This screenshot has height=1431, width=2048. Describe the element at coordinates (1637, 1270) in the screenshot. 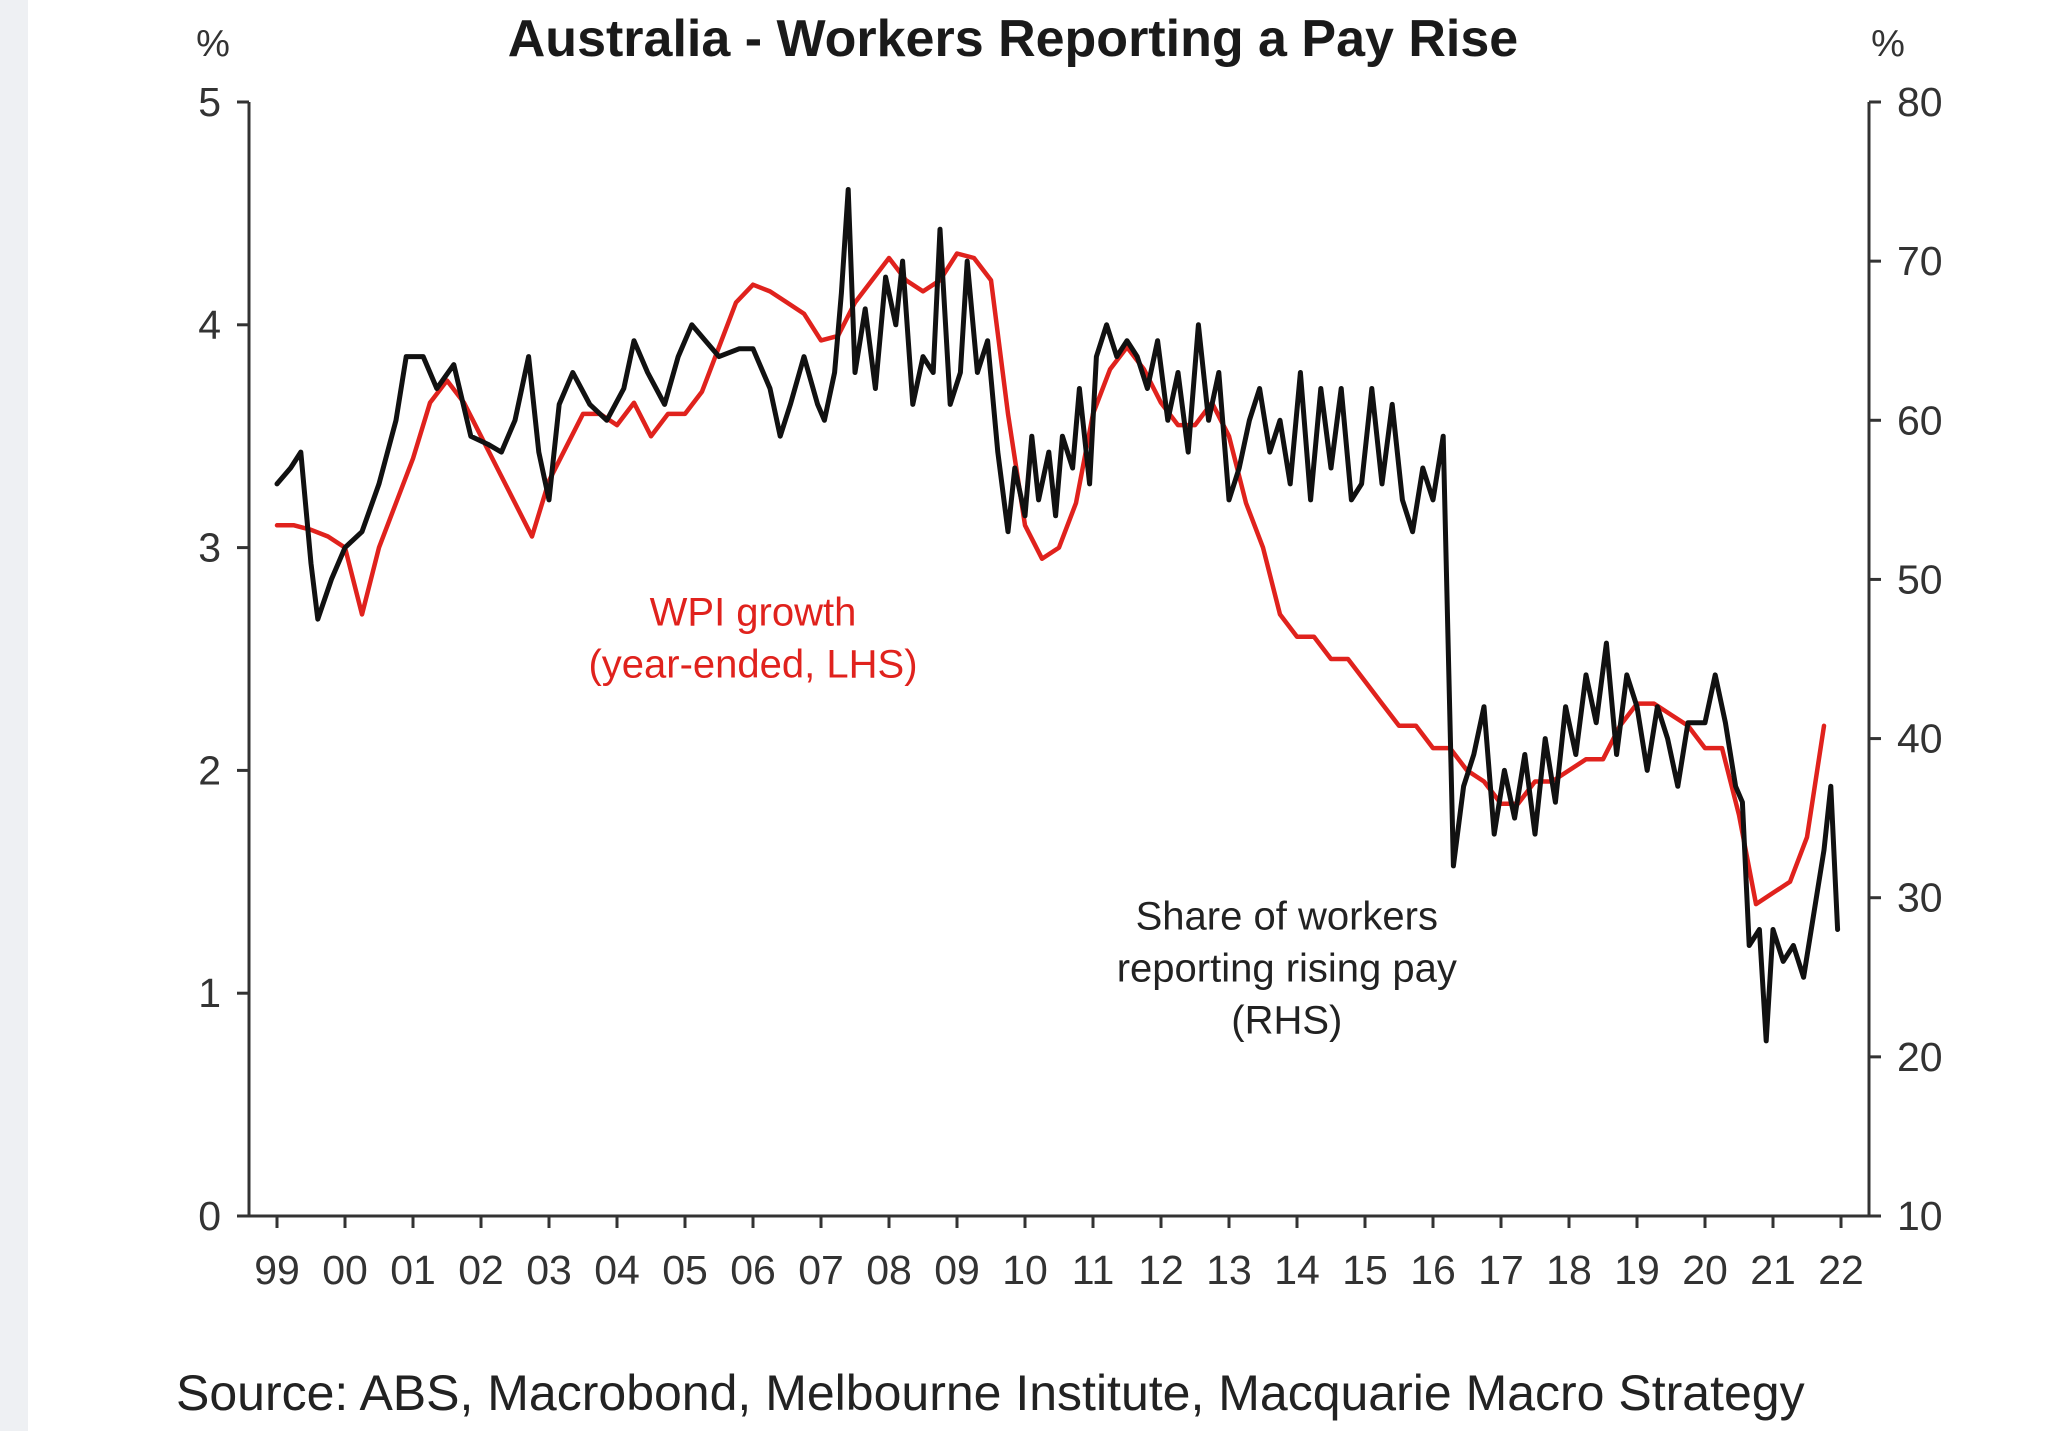

I see `x-tick-label: 19` at that location.